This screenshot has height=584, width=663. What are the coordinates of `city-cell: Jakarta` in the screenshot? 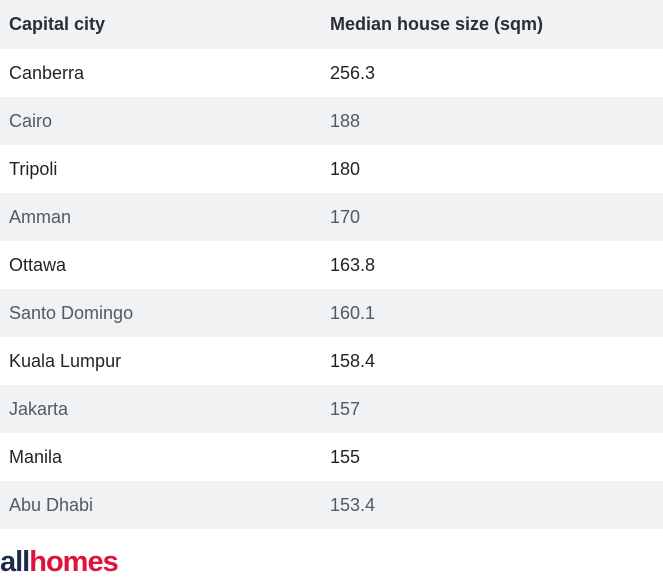 It's located at (39, 408).